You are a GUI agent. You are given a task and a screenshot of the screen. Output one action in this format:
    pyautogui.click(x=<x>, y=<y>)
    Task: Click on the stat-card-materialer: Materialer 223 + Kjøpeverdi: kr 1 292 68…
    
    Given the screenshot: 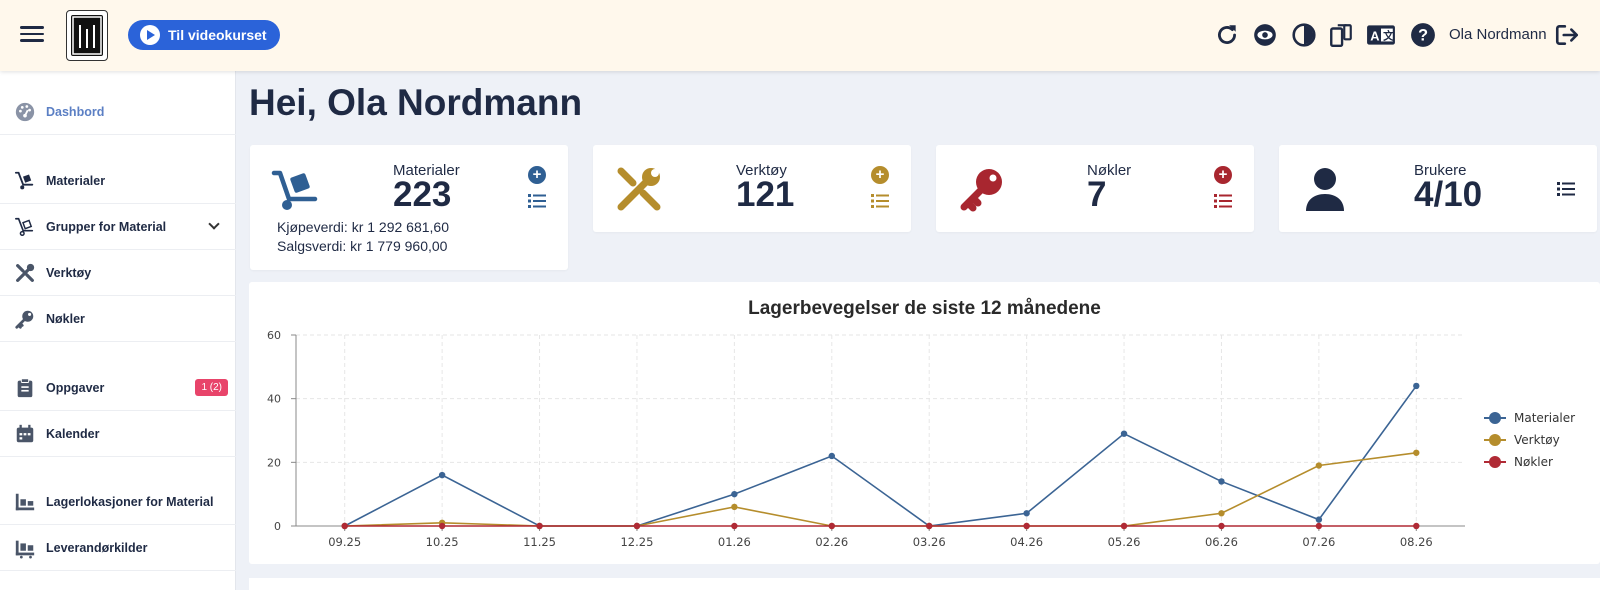 What is the action you would take?
    pyautogui.click(x=409, y=207)
    